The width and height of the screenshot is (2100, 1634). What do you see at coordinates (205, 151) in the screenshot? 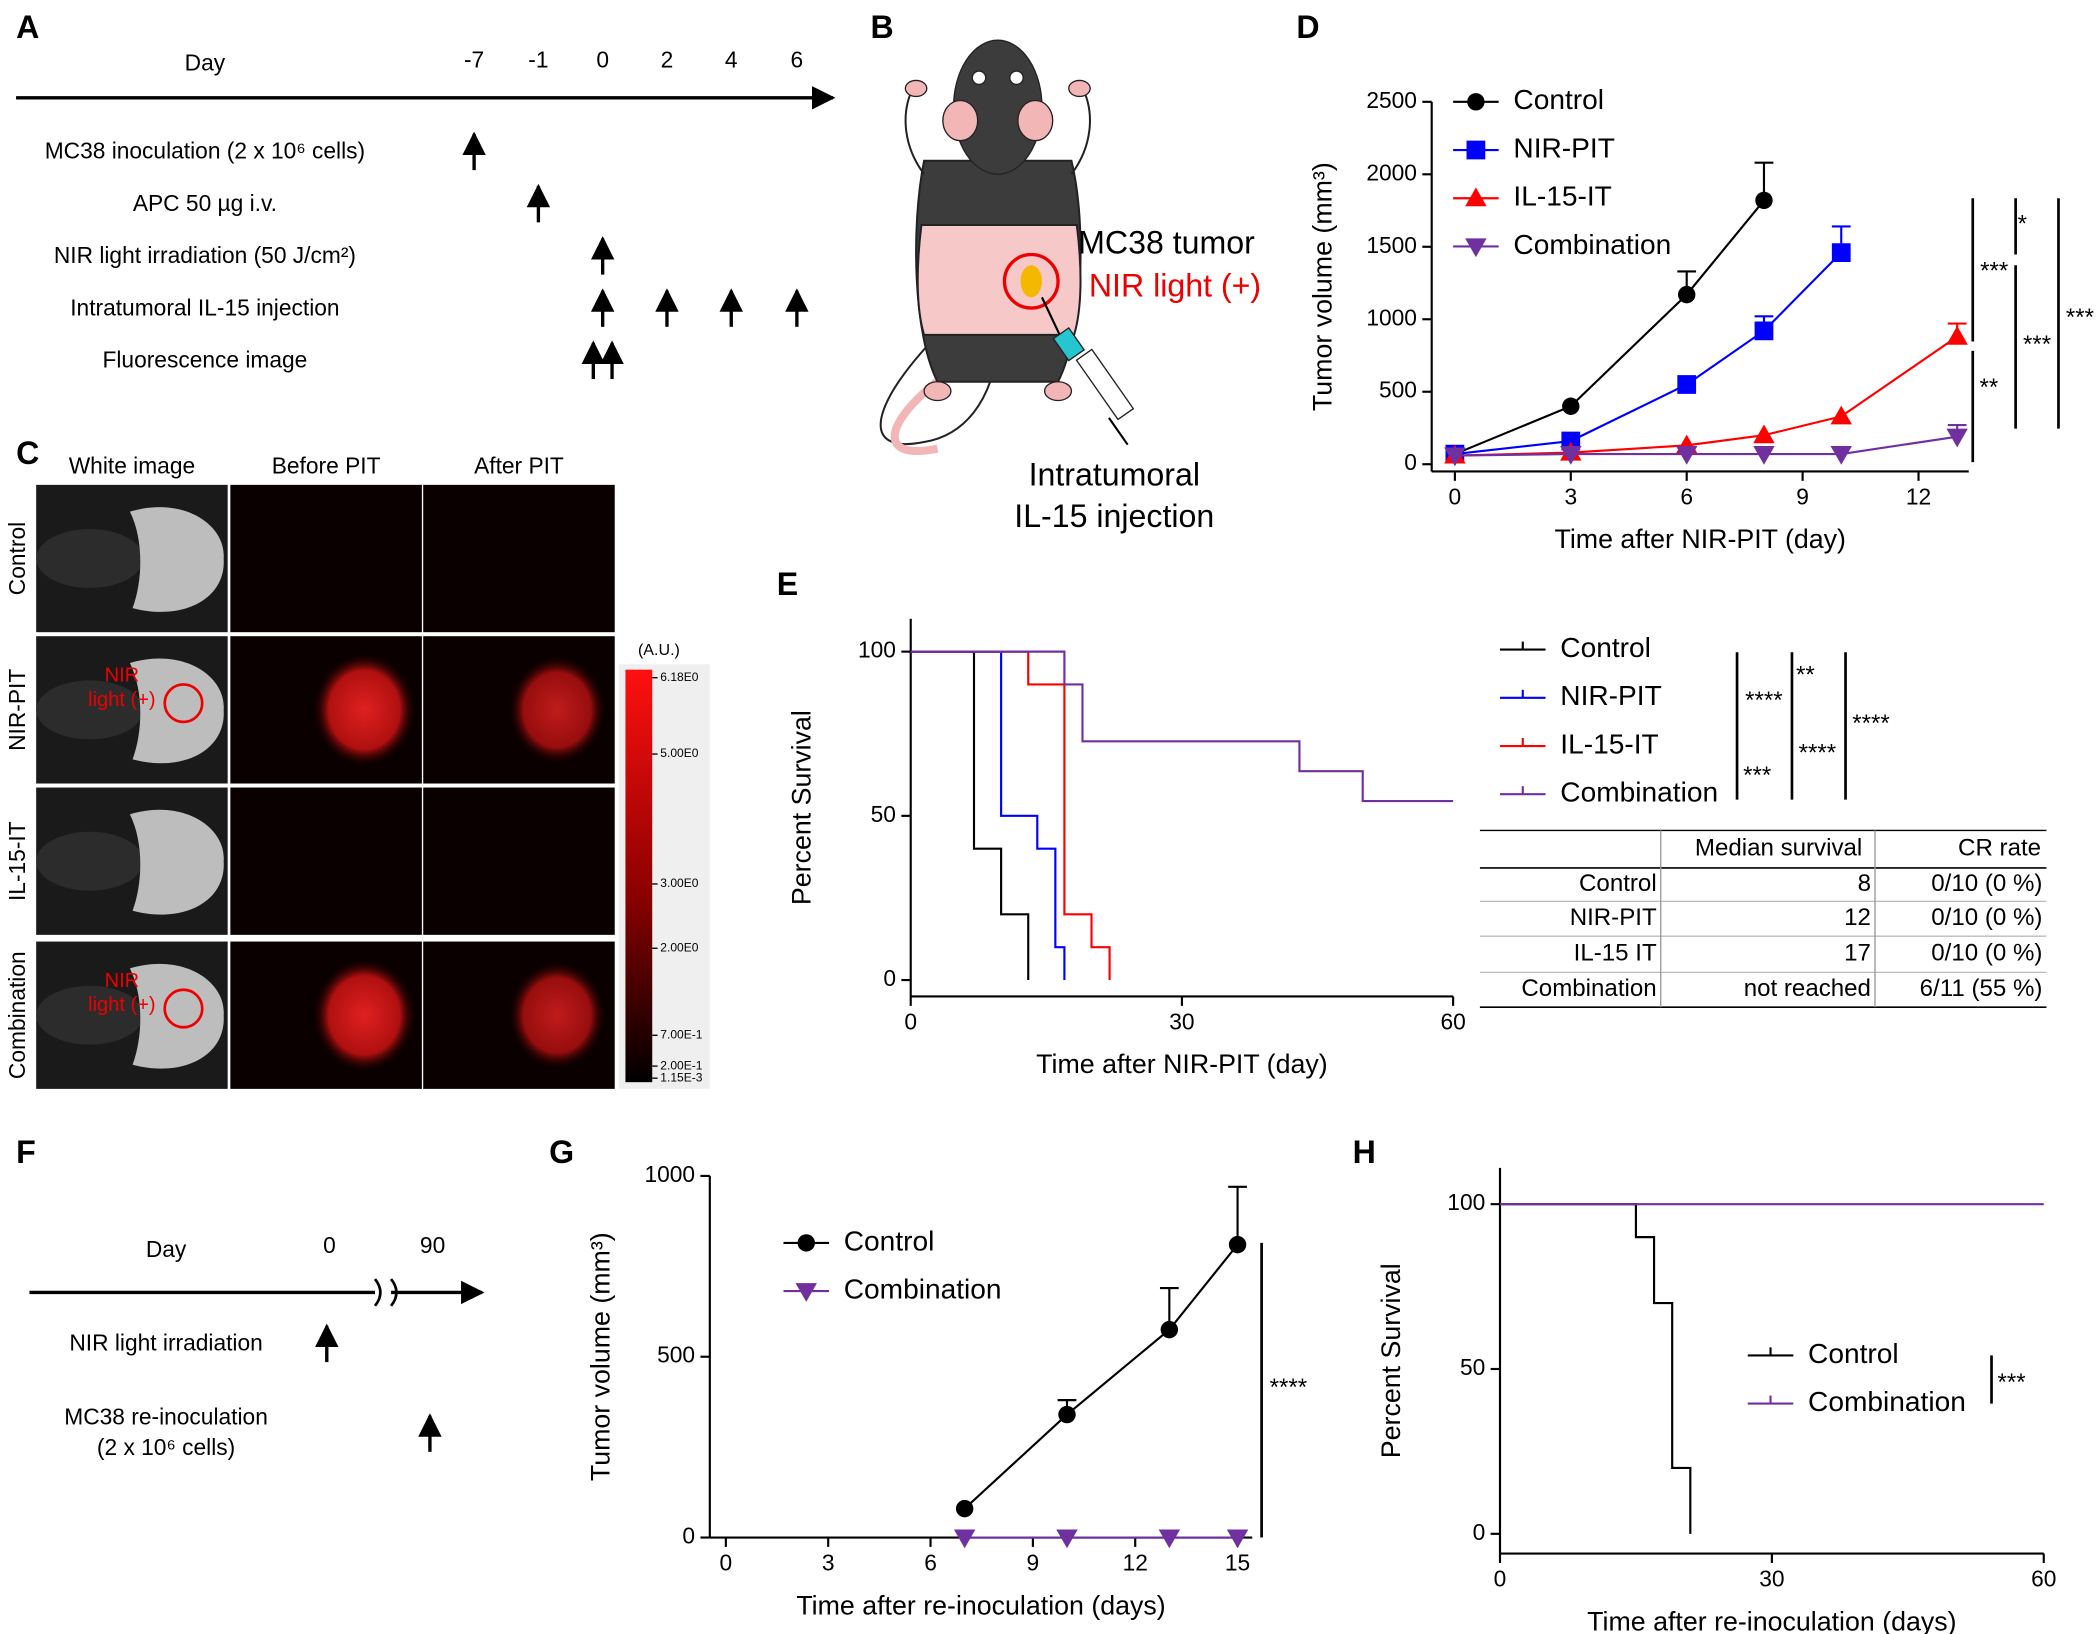
I see `row-label: MC38 inoculation (2 x 10⁶ cells)` at bounding box center [205, 151].